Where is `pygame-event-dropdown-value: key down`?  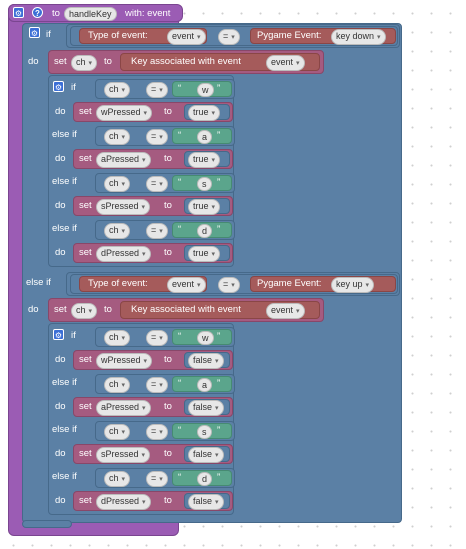
pygame-event-dropdown-value: key down is located at coordinates (355, 36).